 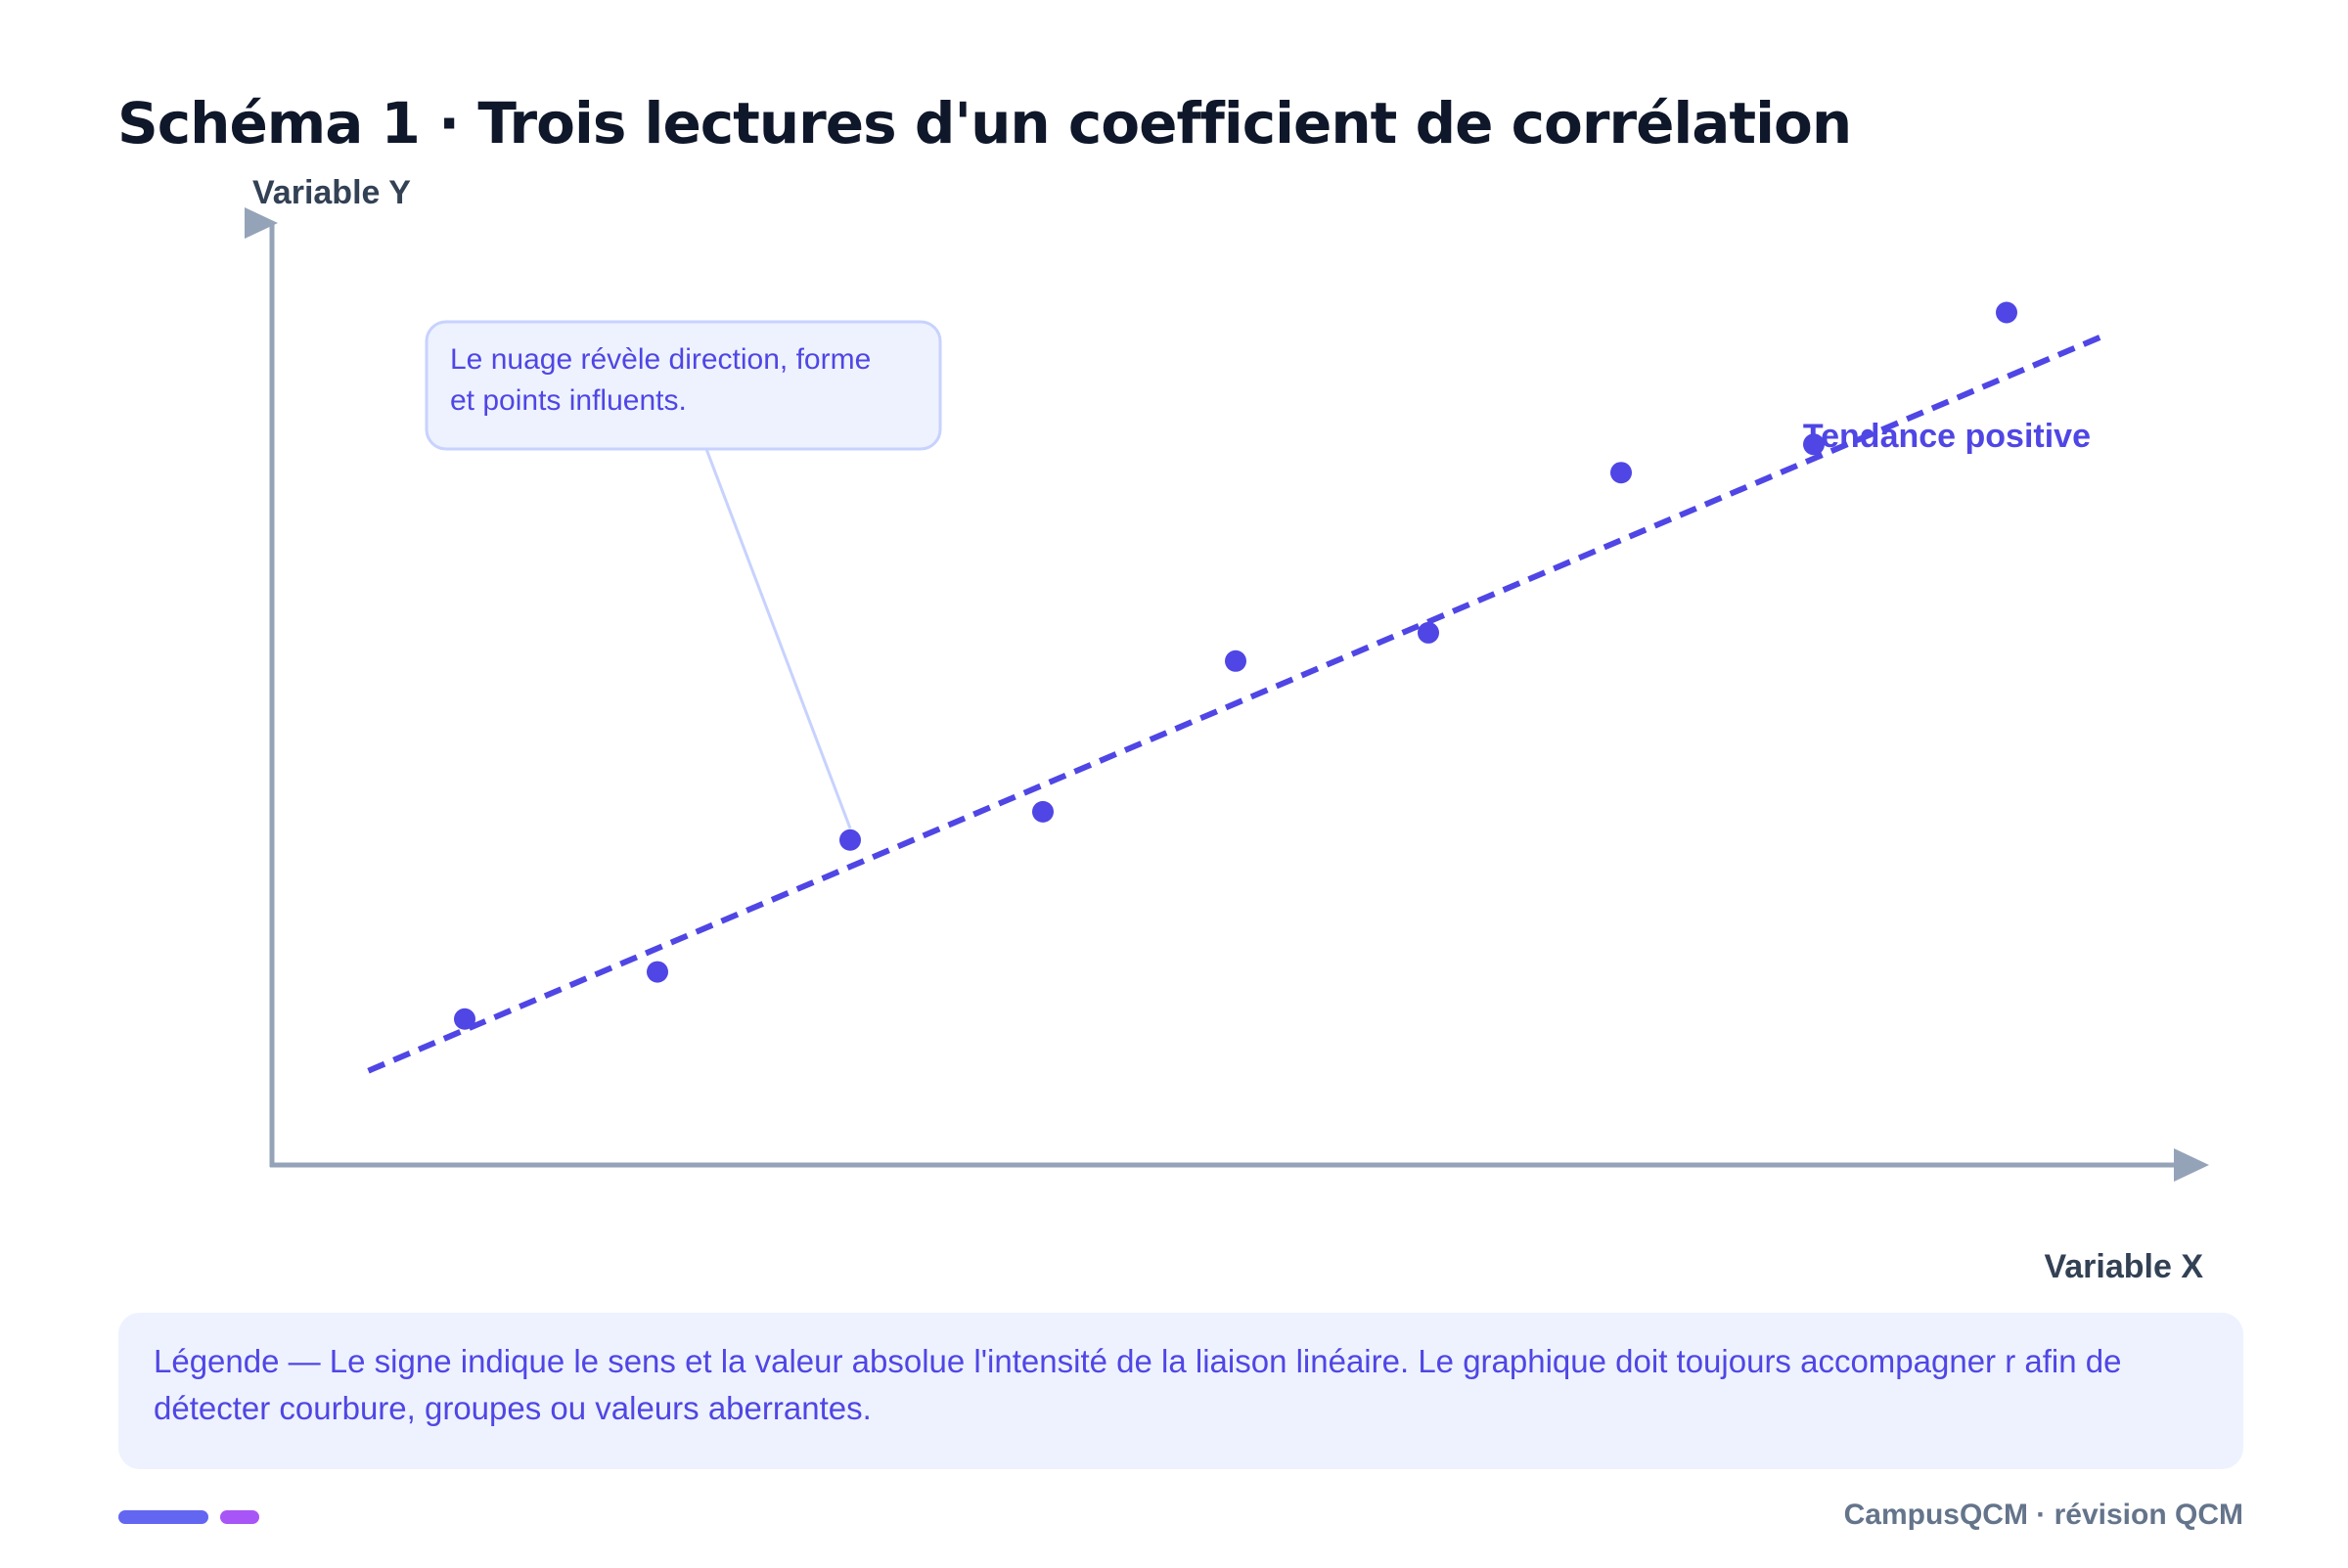 What do you see at coordinates (239, 1517) in the screenshot?
I see `footer-accent-dot` at bounding box center [239, 1517].